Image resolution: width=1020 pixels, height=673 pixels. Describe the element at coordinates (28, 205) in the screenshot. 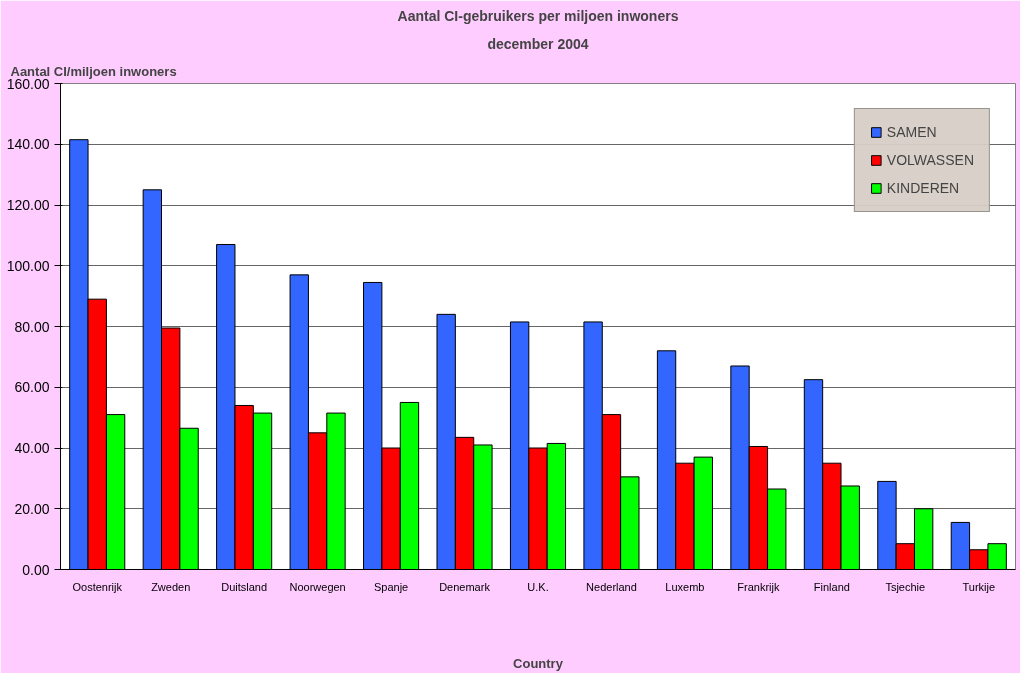

I see `y-tick-label: 120.00` at that location.